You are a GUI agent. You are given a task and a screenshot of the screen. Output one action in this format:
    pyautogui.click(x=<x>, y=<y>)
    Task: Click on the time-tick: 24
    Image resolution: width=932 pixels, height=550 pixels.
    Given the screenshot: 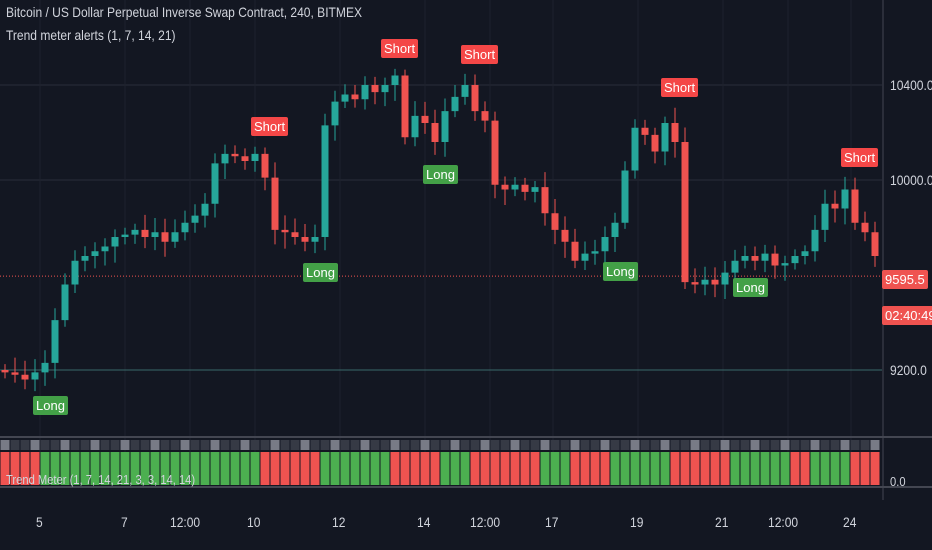 What is the action you would take?
    pyautogui.click(x=850, y=522)
    